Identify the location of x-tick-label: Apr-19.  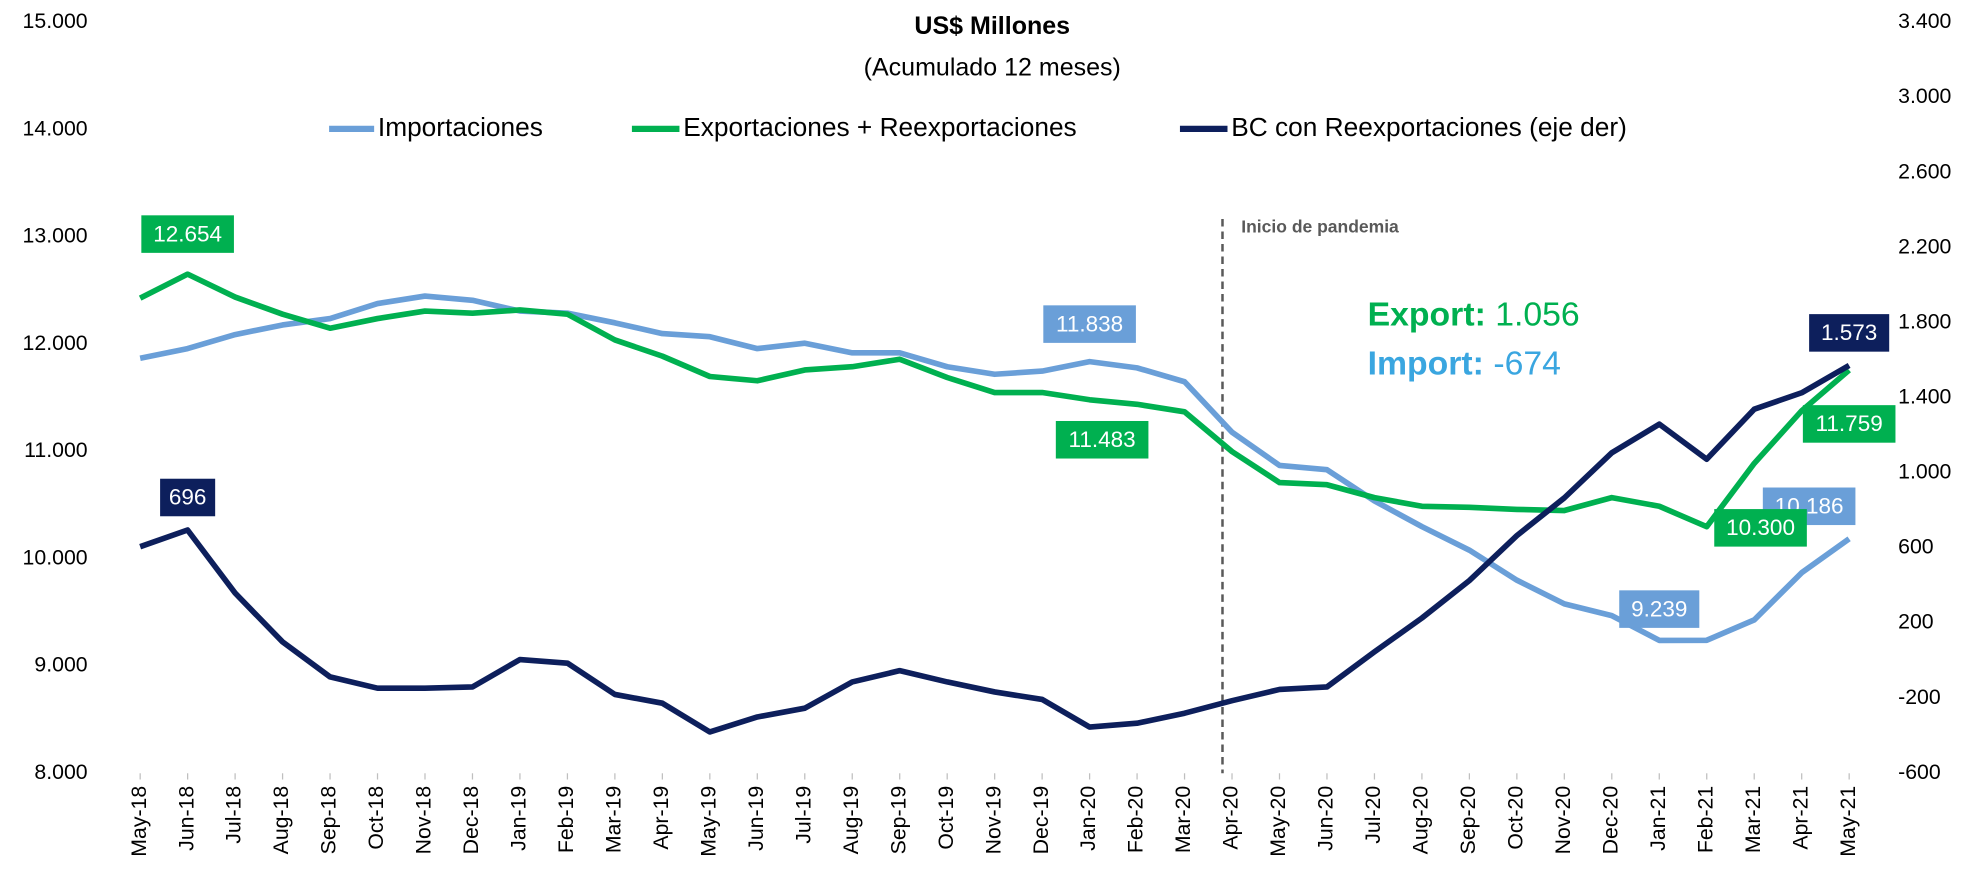
(661, 818).